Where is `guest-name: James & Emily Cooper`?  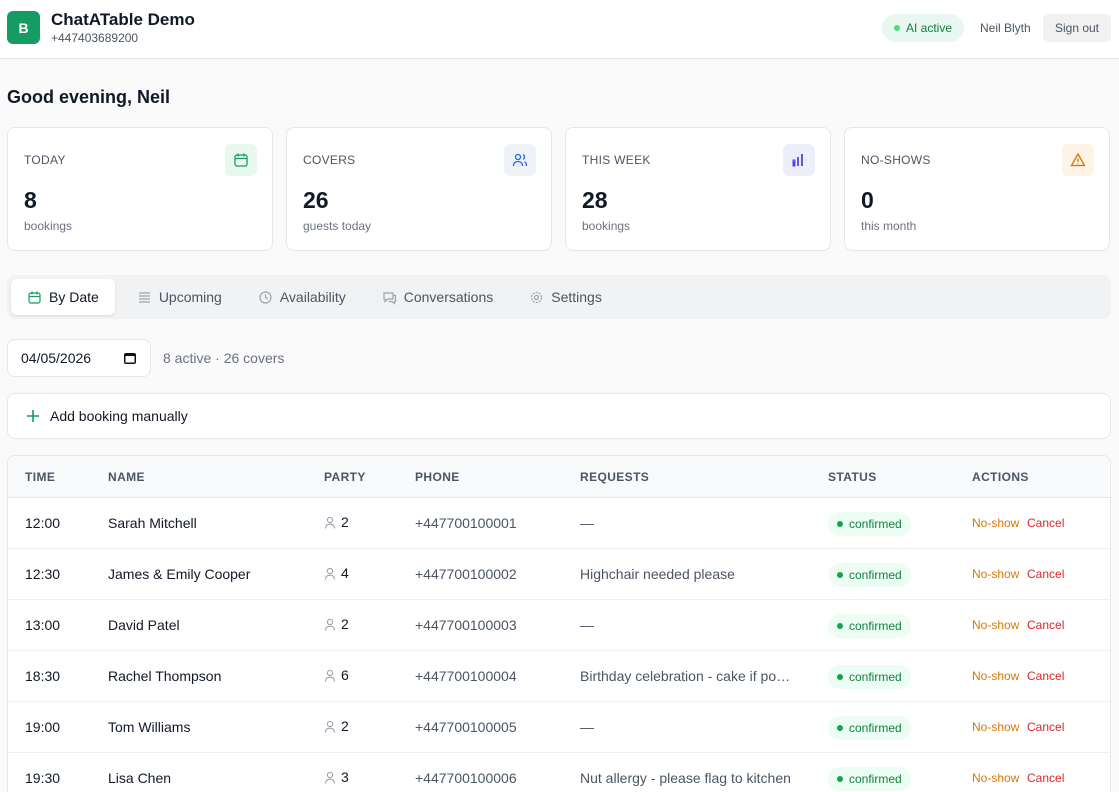 guest-name: James & Emily Cooper is located at coordinates (179, 574).